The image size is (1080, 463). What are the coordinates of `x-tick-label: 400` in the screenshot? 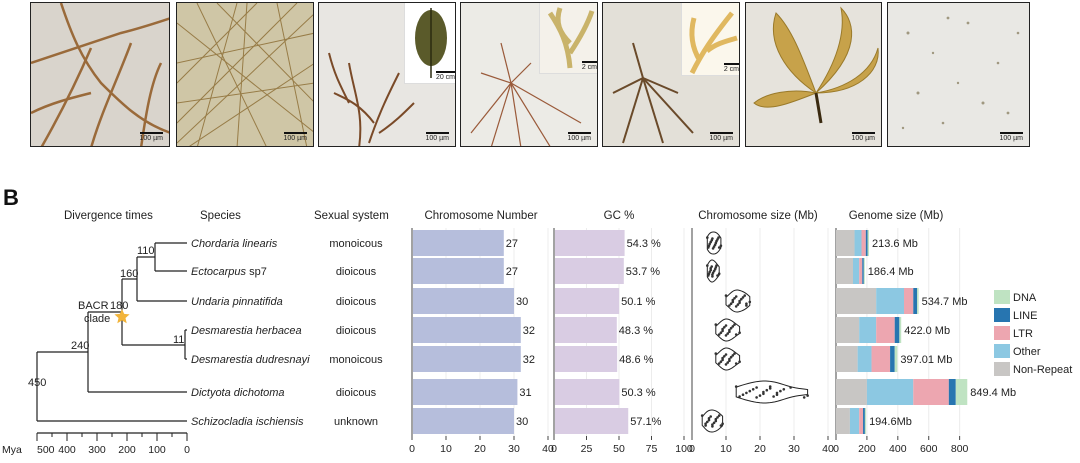 It's located at (898, 449).